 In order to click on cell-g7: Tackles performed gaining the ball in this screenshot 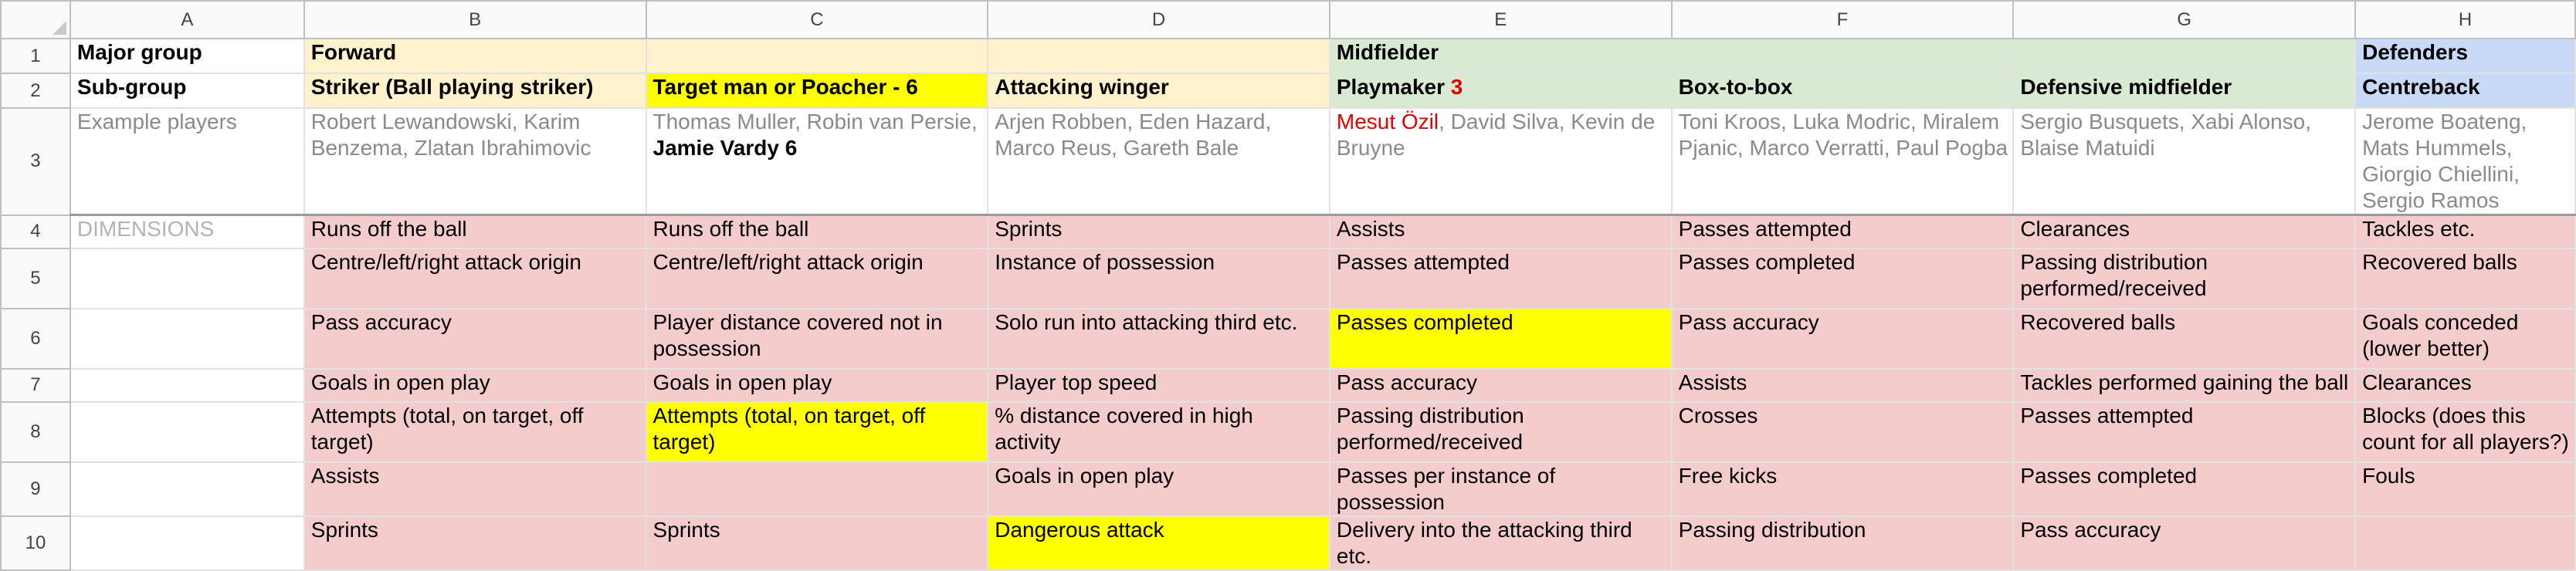, I will do `click(2184, 385)`.